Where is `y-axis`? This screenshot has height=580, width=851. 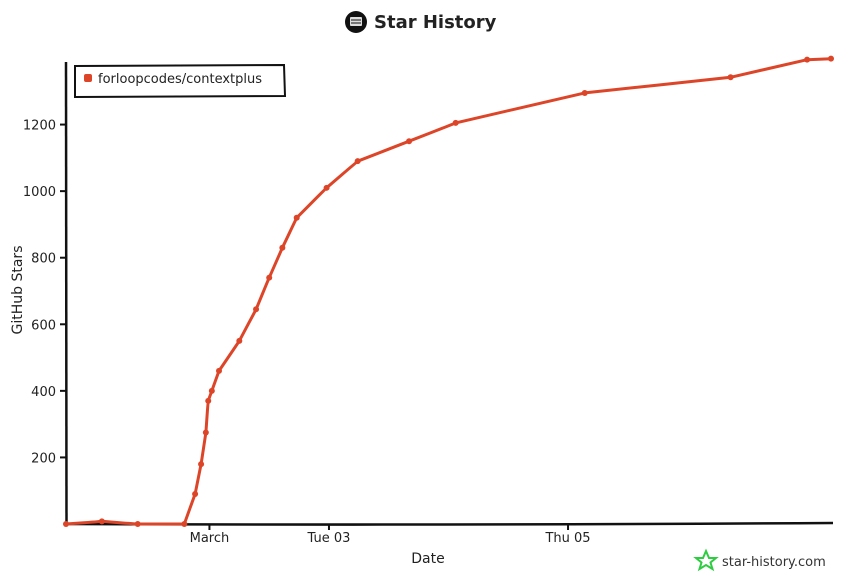 y-axis is located at coordinates (66, 294).